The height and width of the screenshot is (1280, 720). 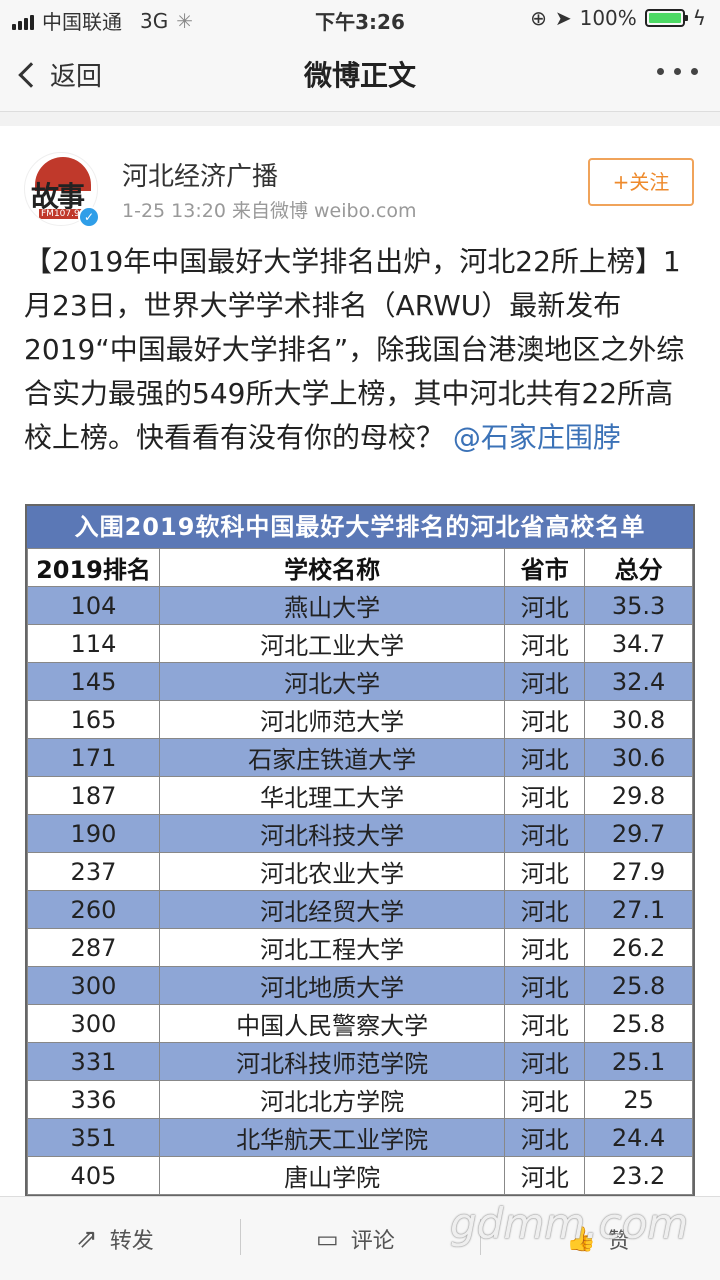 What do you see at coordinates (93, 567) in the screenshot?
I see `header-rank: 2019排名` at bounding box center [93, 567].